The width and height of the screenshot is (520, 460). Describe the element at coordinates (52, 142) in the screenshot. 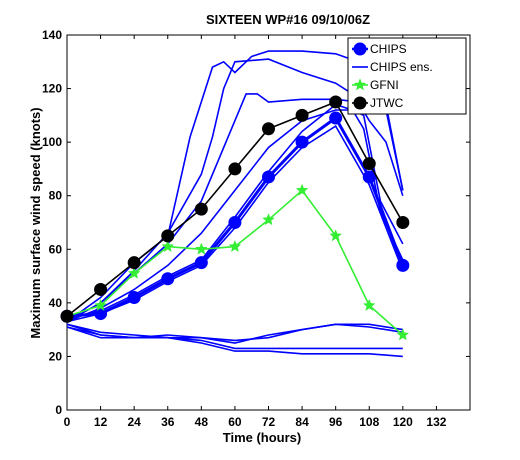

I see `y-tick-label-100: 100` at that location.